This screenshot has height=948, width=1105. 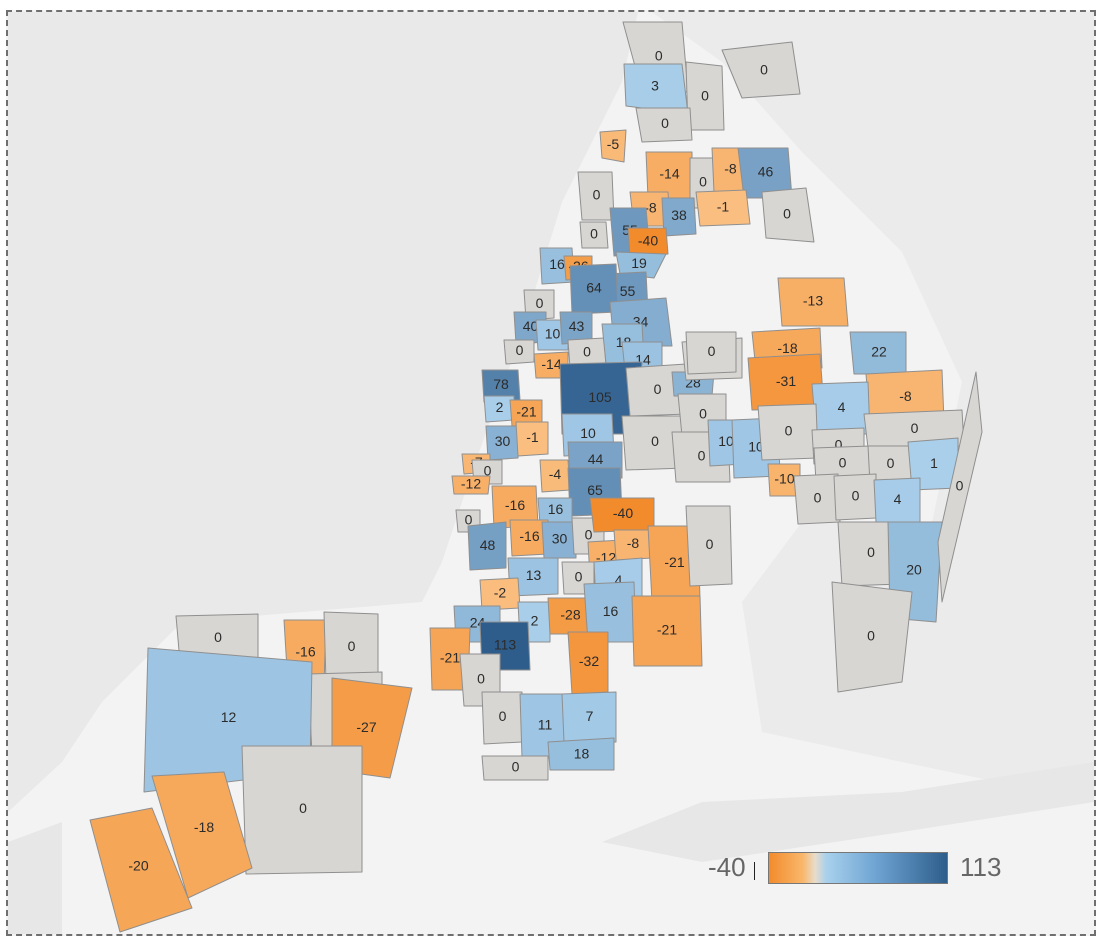 I want to click on zone-value-label: 43, so click(x=577, y=326).